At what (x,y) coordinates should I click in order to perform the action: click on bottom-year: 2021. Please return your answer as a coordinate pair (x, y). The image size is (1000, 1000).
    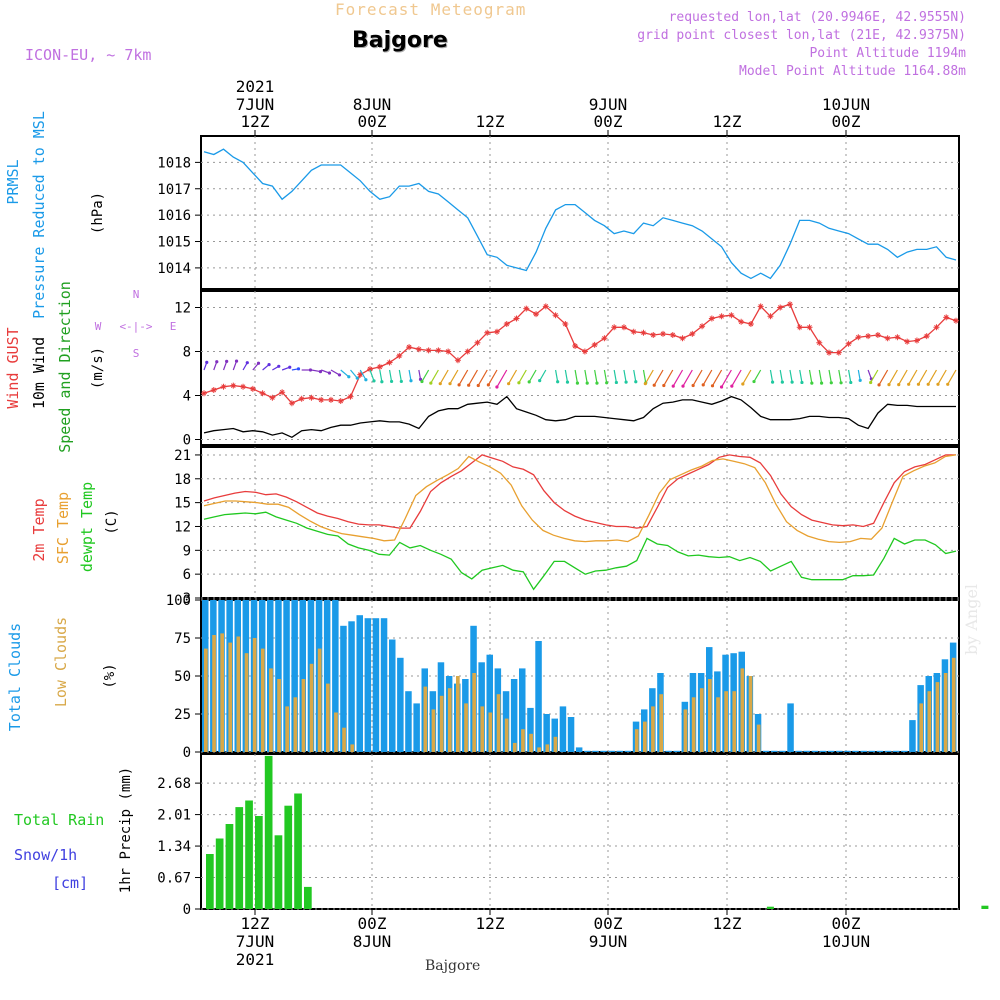
    Looking at the image, I should click on (255, 959).